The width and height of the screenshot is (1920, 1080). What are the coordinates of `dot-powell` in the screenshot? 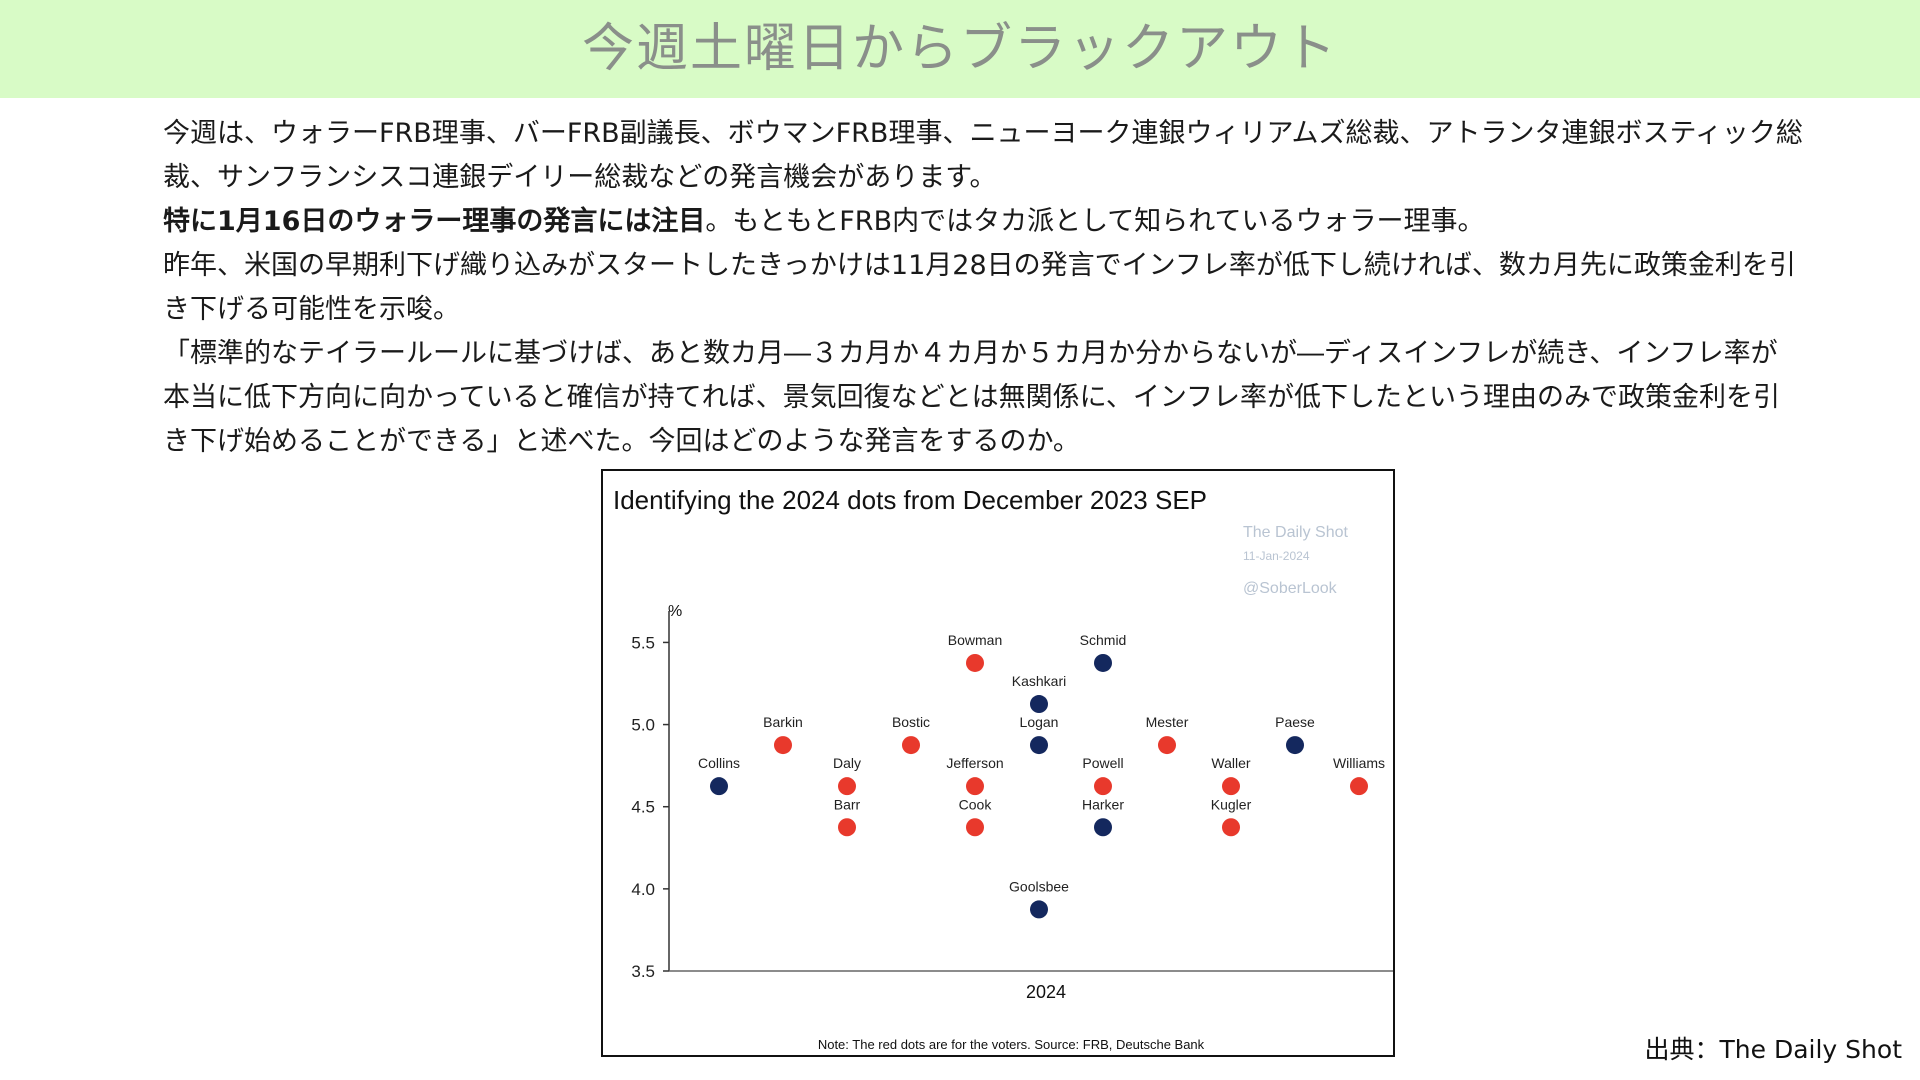 It's located at (1103, 786).